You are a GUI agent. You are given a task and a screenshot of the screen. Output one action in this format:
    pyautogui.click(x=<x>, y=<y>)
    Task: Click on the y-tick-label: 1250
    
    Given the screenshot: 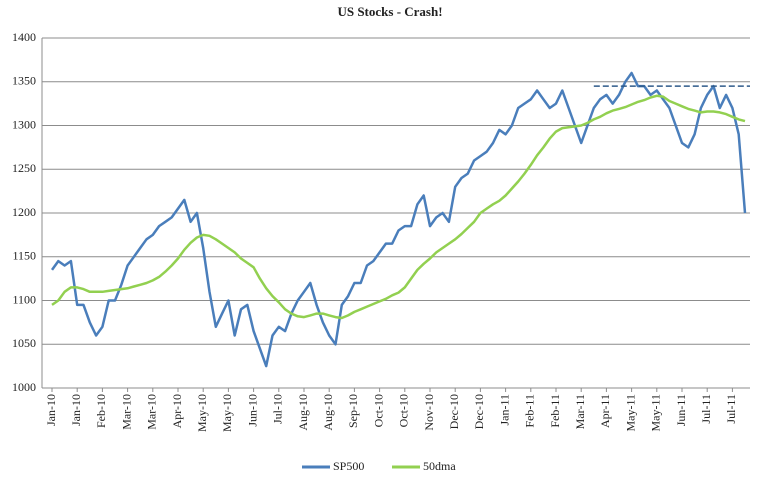 What is the action you would take?
    pyautogui.click(x=24, y=168)
    